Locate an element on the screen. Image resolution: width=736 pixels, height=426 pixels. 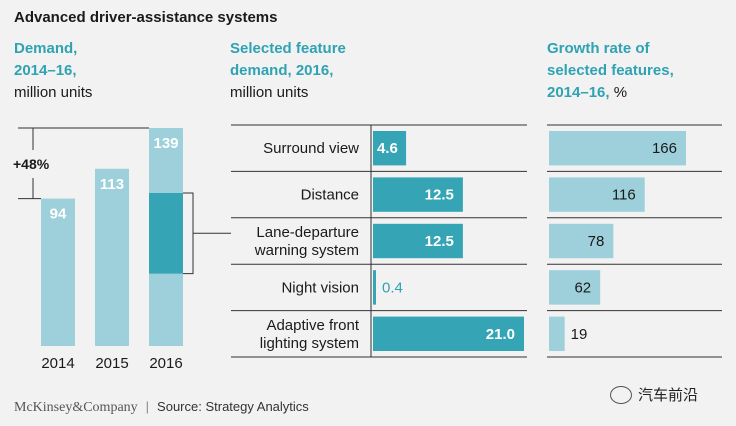
mckinsey-logo: McKinsey&Company is located at coordinates (76, 407).